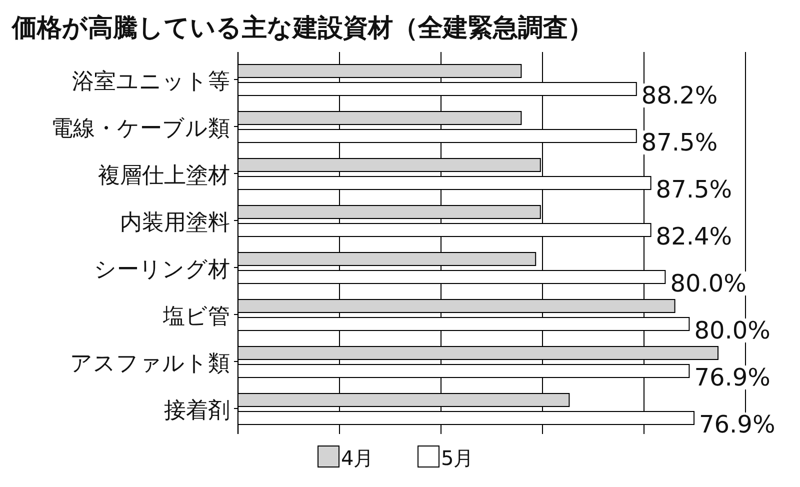 The width and height of the screenshot is (800, 487). I want to click on y-tick-label: 電線・ケーブル類, so click(140, 129).